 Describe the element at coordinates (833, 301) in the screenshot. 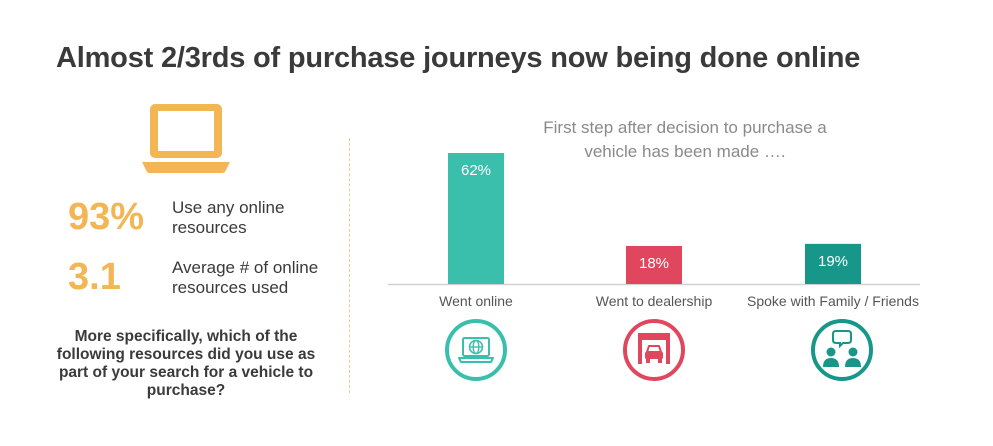

I see `category-label: Spoke with Family / Friends` at that location.